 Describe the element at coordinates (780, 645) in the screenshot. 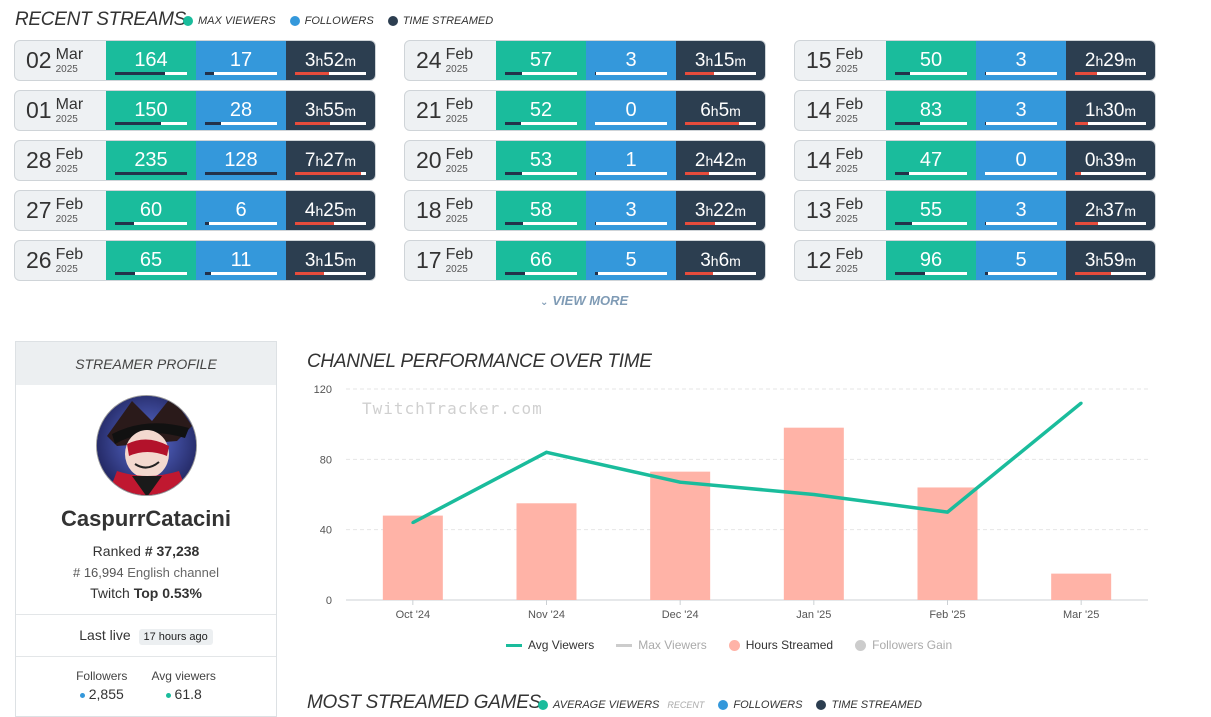

I see `chart-legend-item: Hours Streamed` at that location.